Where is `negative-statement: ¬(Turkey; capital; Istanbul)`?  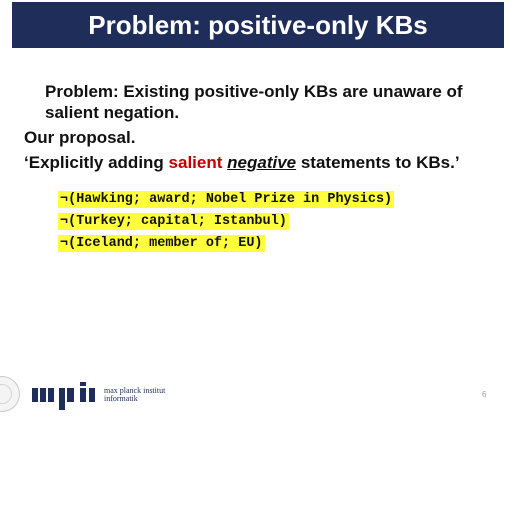 negative-statement: ¬(Turkey; capital; Istanbul) is located at coordinates (173, 221).